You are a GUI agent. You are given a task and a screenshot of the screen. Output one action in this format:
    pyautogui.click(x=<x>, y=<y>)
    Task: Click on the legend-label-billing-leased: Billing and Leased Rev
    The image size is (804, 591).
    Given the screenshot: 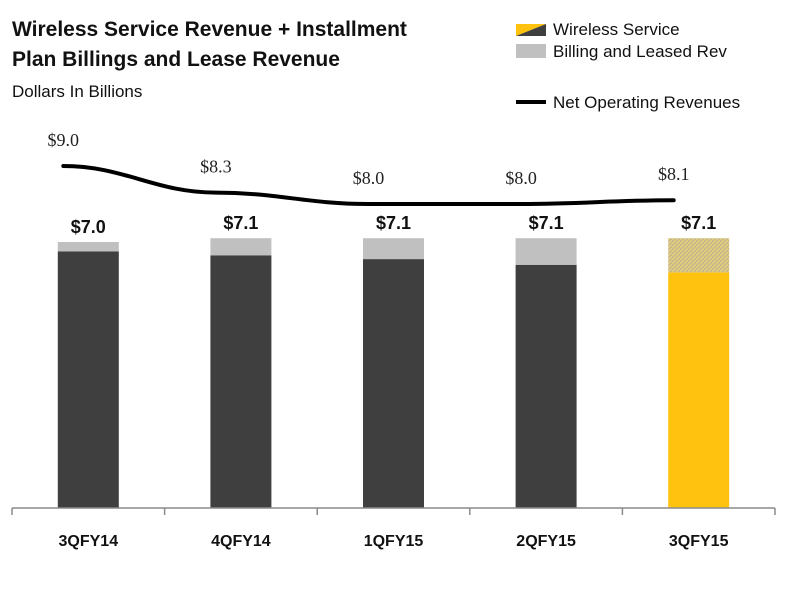 What is the action you would take?
    pyautogui.click(x=640, y=51)
    